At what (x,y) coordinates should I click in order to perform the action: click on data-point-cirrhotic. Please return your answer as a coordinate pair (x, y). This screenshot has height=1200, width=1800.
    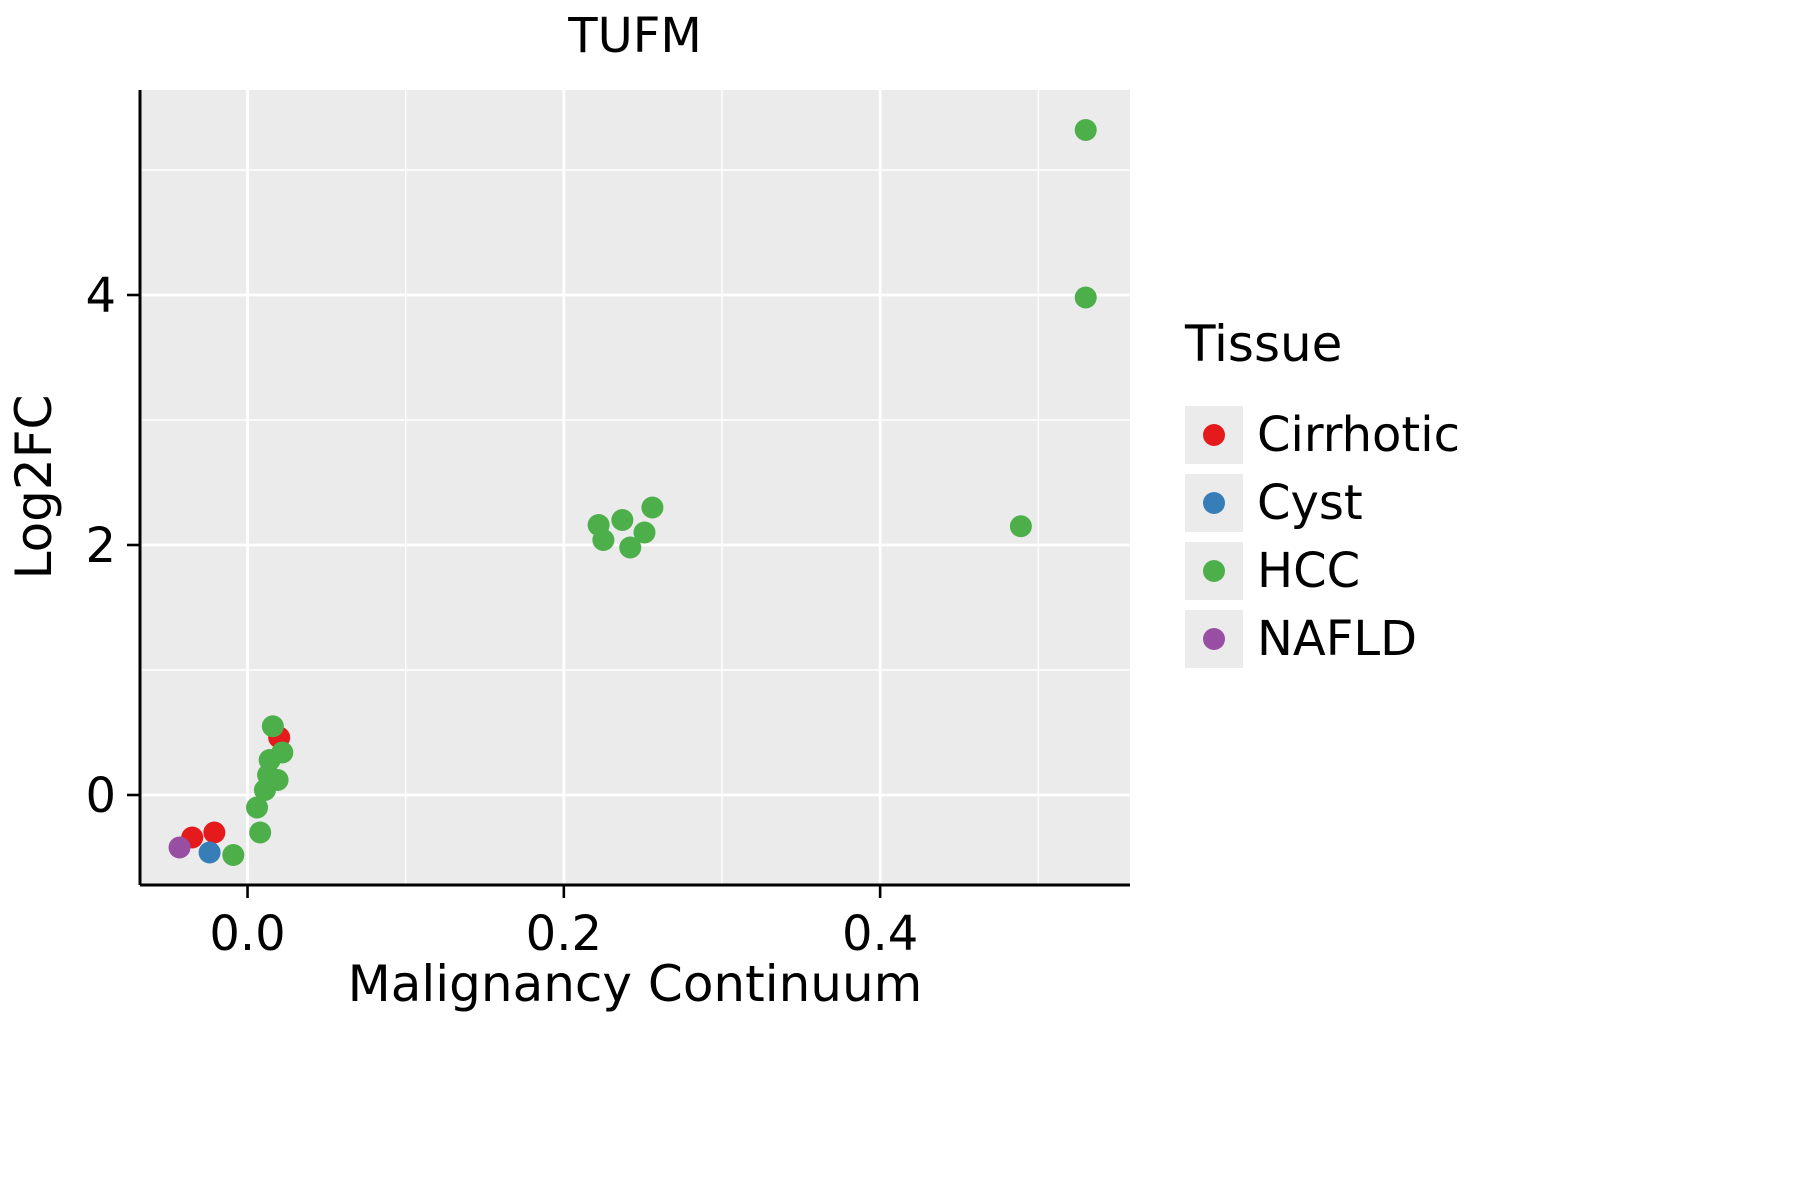
    Looking at the image, I should click on (214, 832).